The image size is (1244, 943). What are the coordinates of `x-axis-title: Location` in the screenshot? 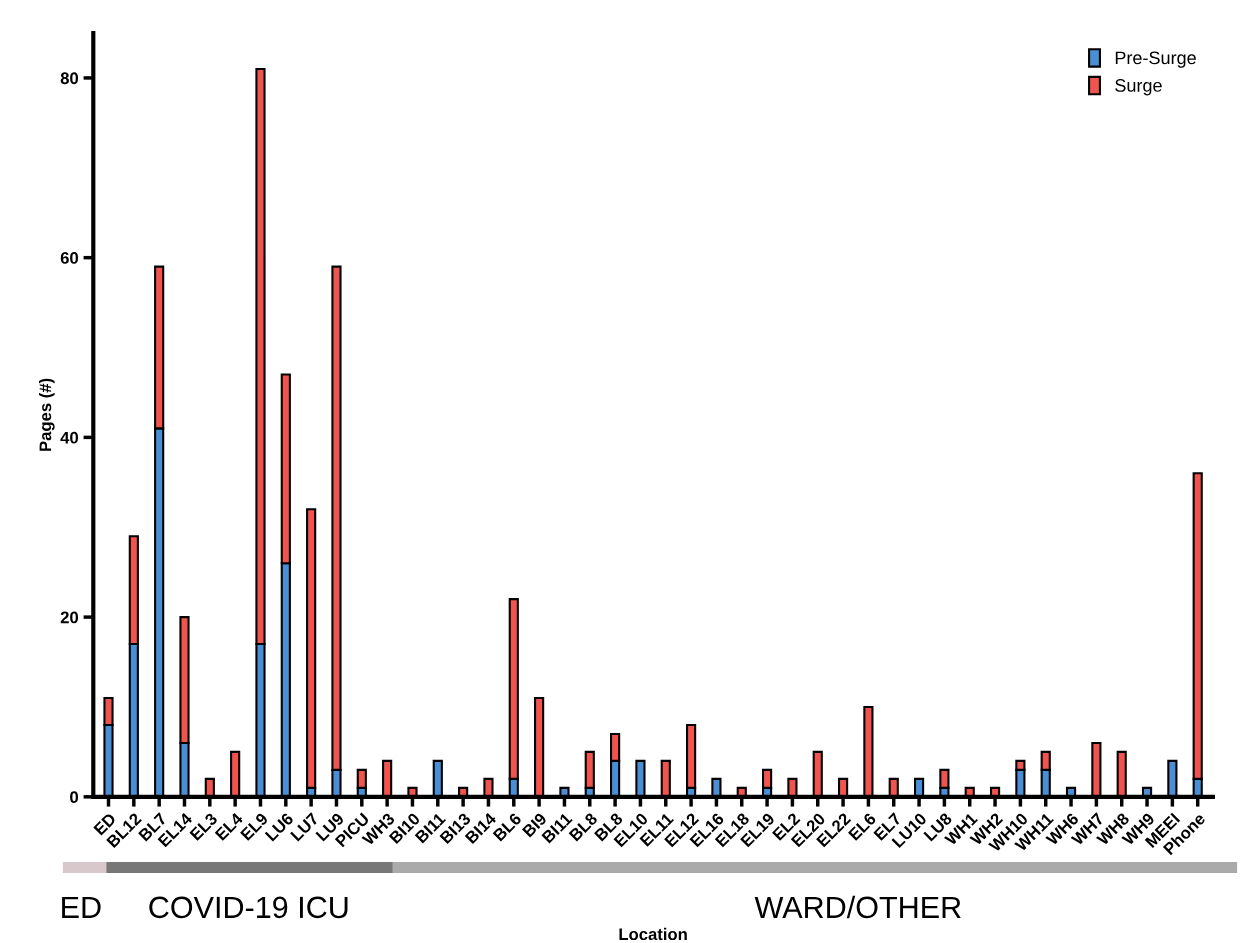 It's located at (653, 934).